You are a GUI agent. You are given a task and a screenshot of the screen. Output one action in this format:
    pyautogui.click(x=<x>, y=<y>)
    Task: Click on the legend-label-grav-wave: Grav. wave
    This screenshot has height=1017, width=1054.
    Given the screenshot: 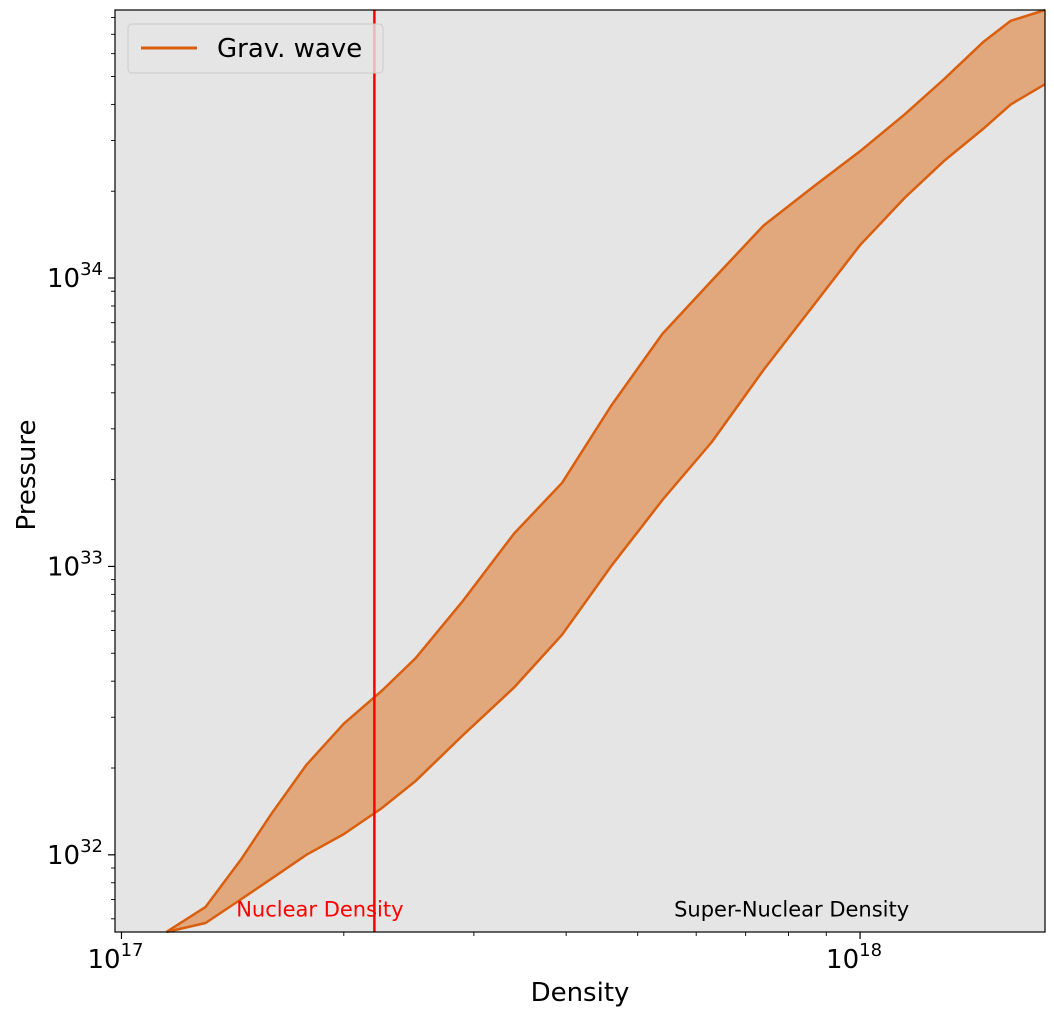 What is the action you would take?
    pyautogui.click(x=289, y=49)
    